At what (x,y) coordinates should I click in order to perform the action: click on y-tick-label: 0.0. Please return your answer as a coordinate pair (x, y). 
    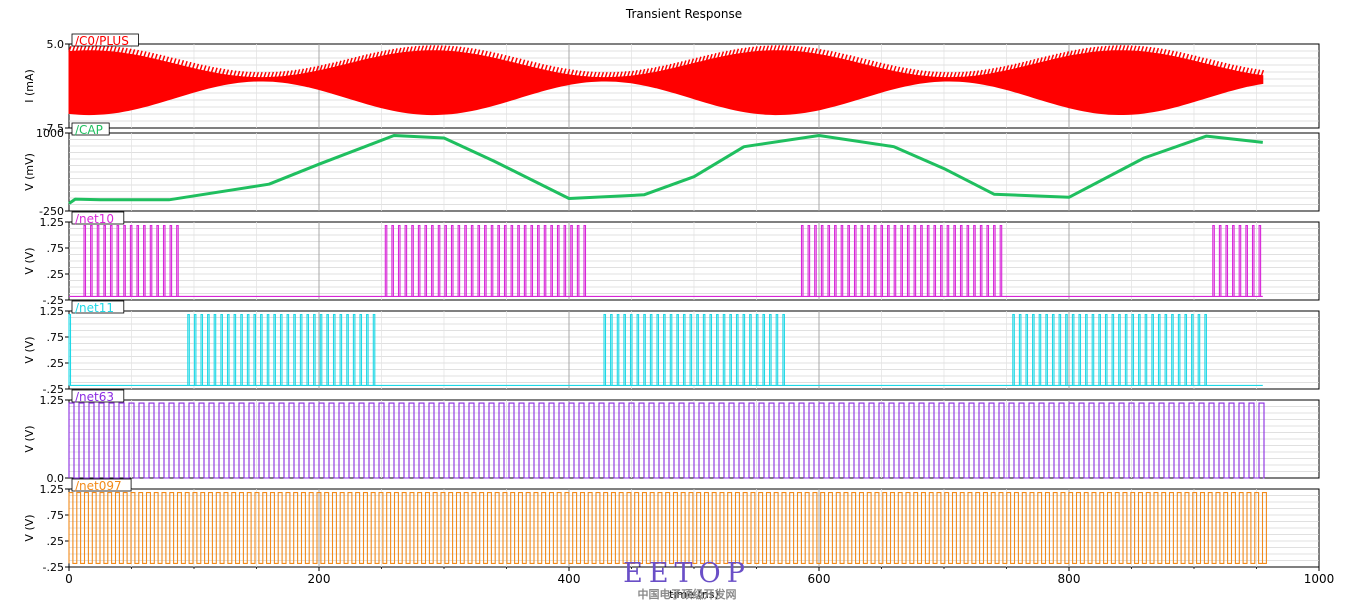
    Looking at the image, I should click on (56, 478).